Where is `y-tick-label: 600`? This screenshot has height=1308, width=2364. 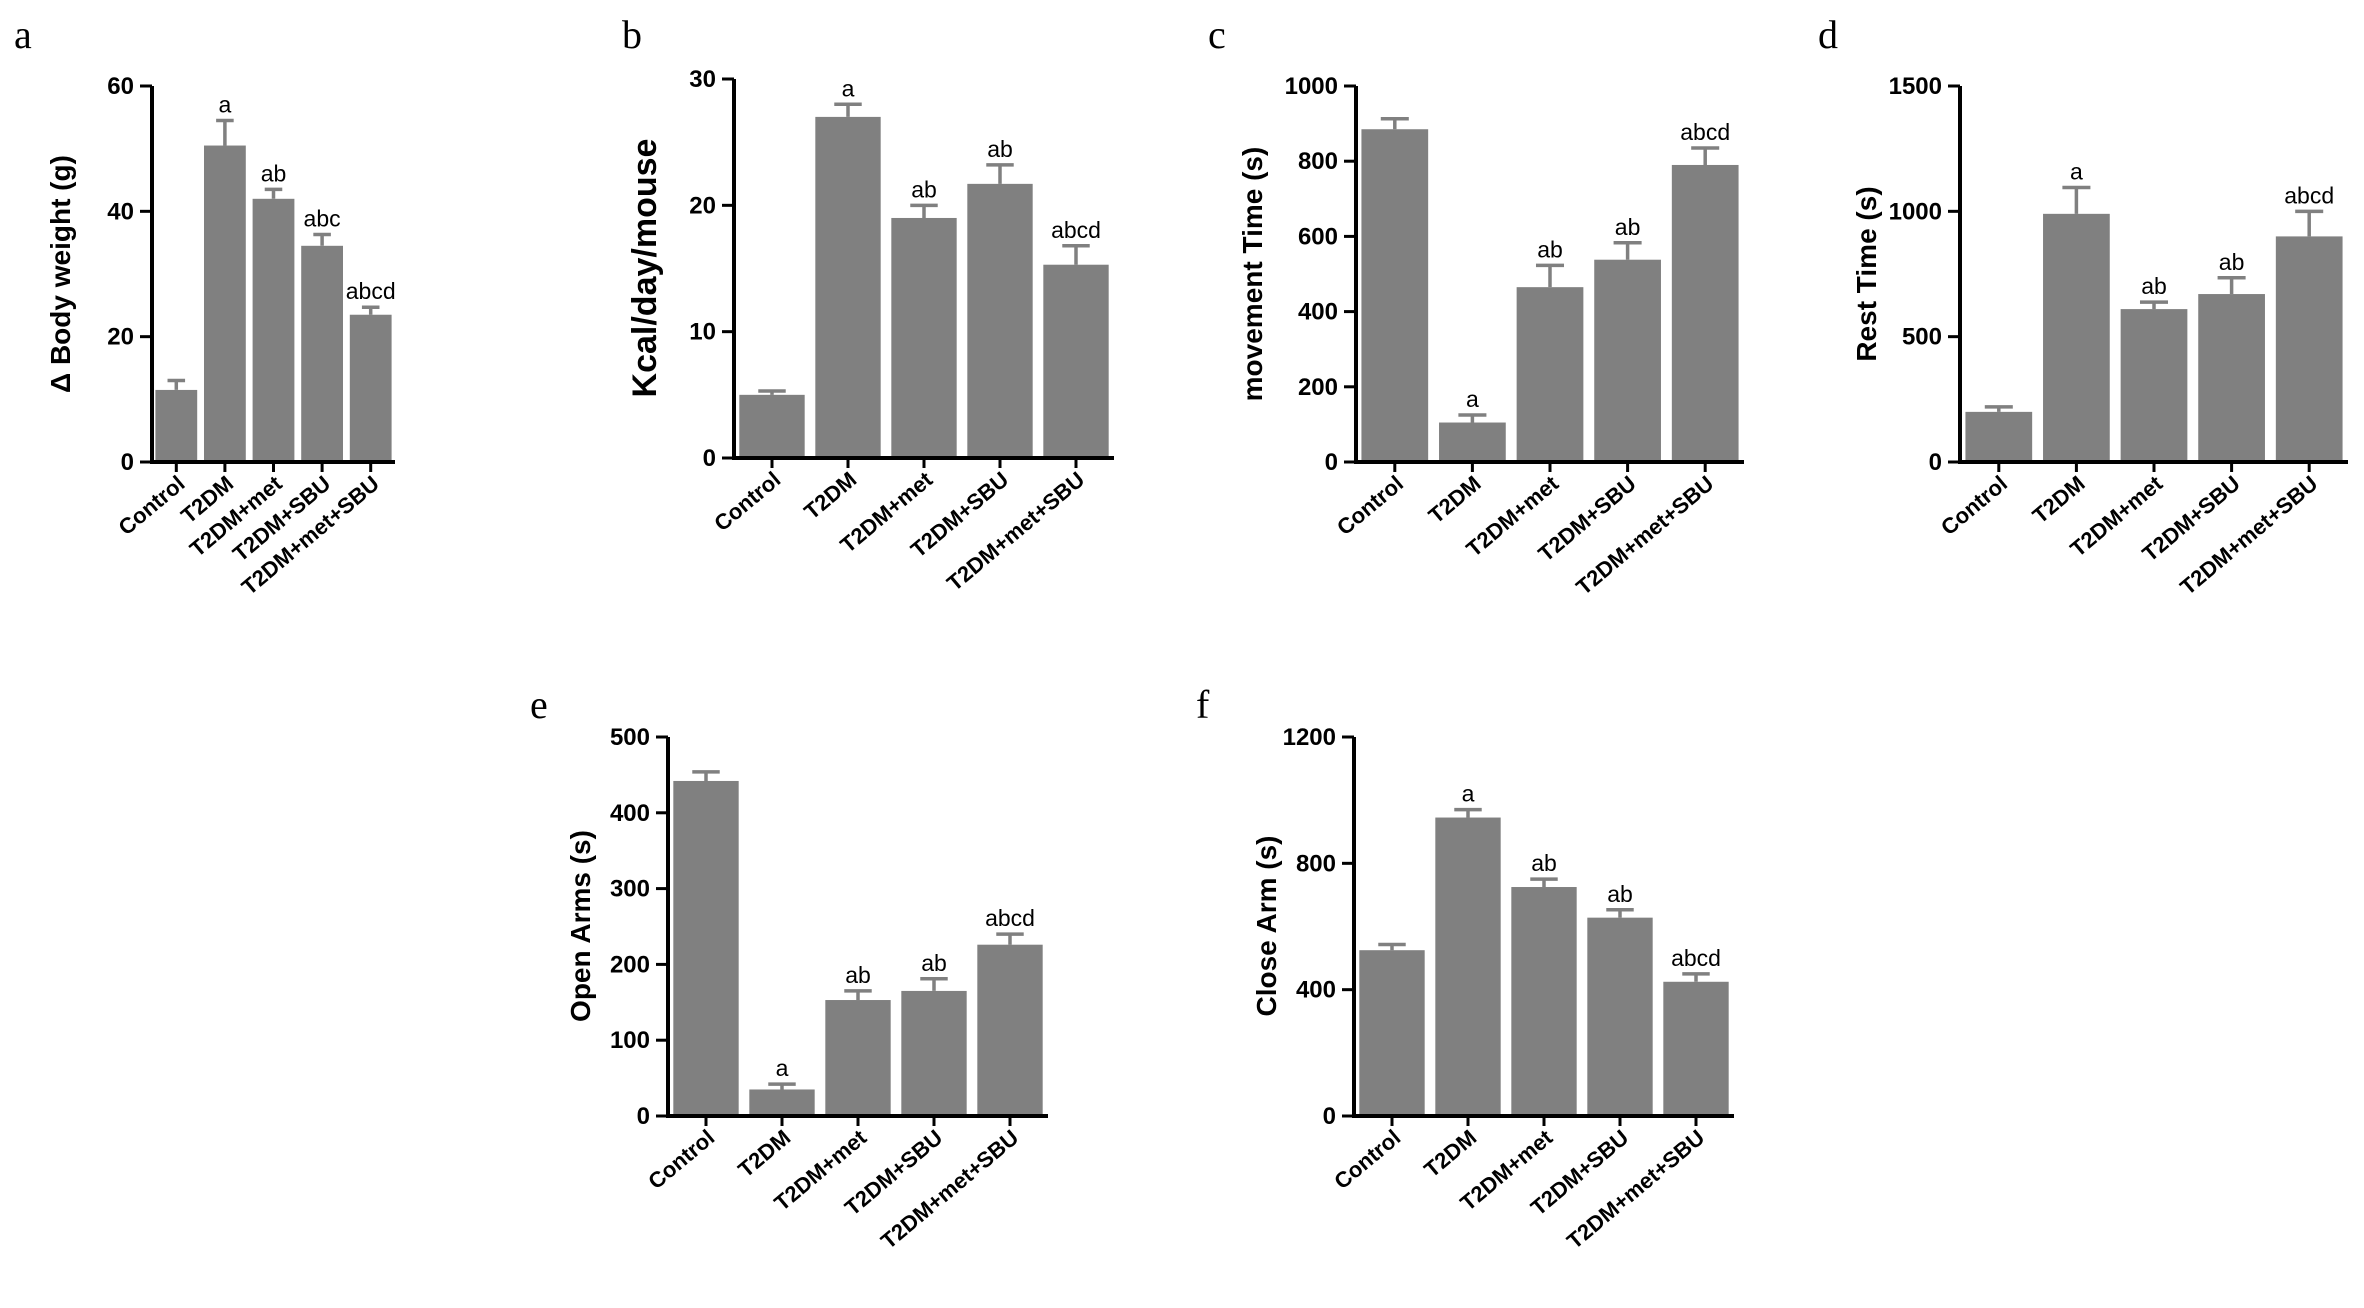
y-tick-label: 600 is located at coordinates (1318, 236).